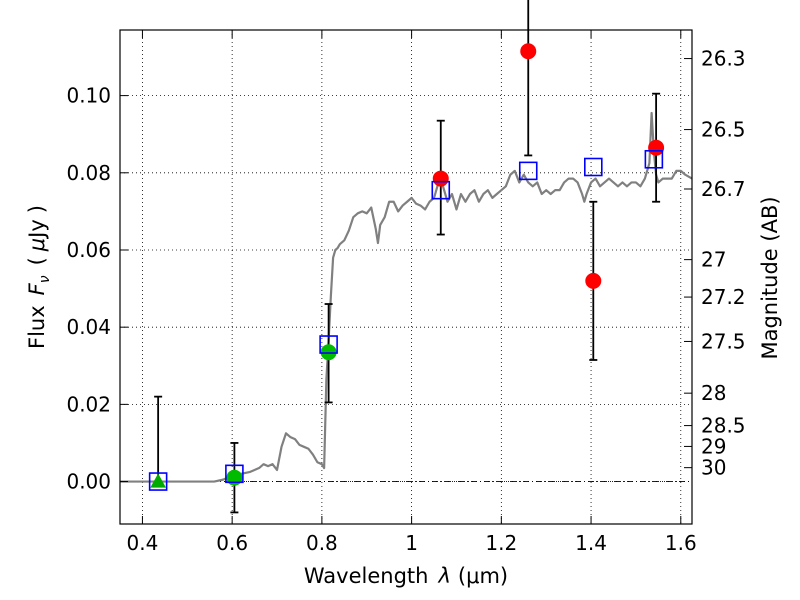 The height and width of the screenshot is (600, 800). What do you see at coordinates (37, 288) in the screenshot?
I see `y-axis-symbol: F` at bounding box center [37, 288].